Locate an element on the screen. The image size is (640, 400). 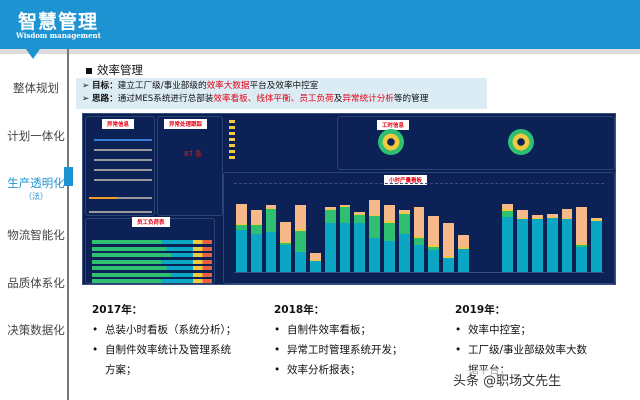
kpi-icons is located at coordinates (232, 140).